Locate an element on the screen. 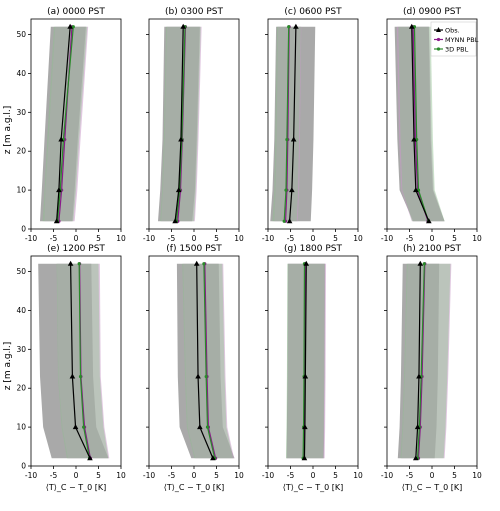 The width and height of the screenshot is (500, 511). panel-6: (g) 1800 PST -10 -5 0 5 10 ⟨T⟩_C − T_0 [K] is located at coordinates (312, 368).